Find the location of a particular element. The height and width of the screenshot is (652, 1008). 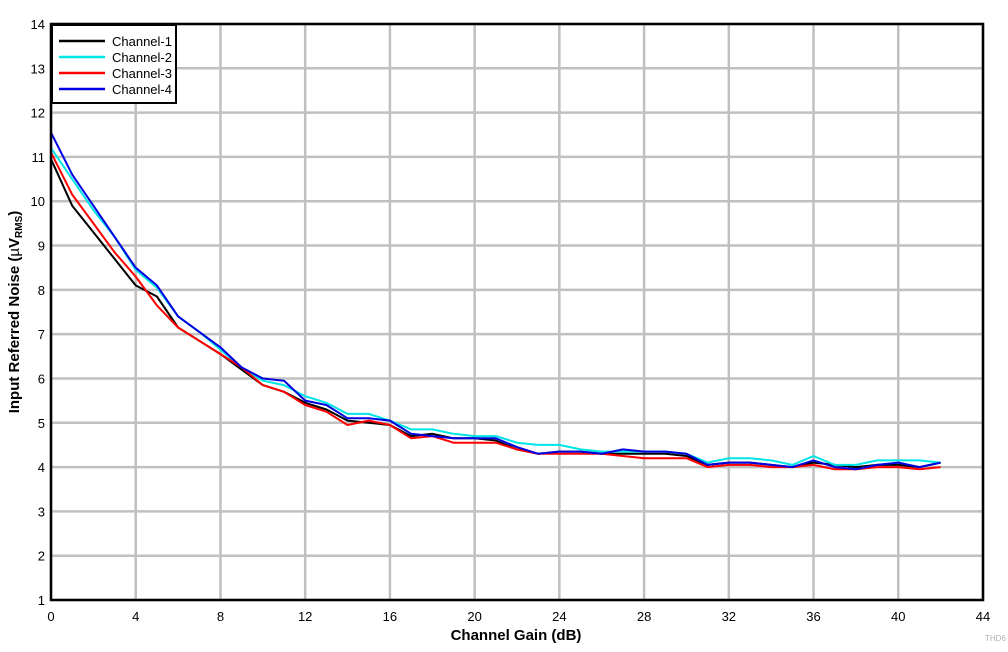

y-tick-label: 7 is located at coordinates (41, 334).